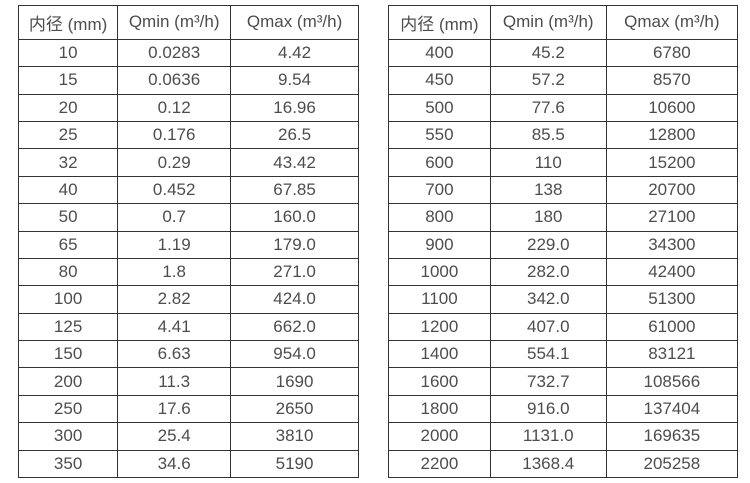 This screenshot has width=750, height=483. I want to click on qmax-cell: 169635, so click(672, 436).